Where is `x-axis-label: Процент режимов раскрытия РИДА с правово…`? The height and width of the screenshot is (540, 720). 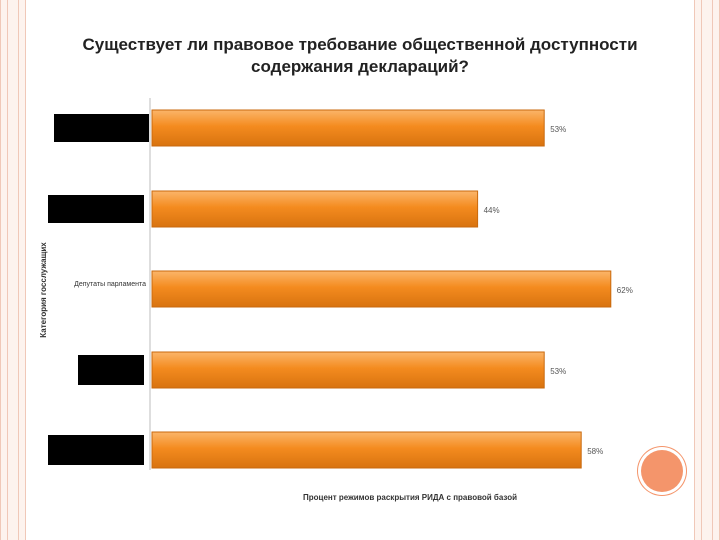
x-axis-label: Процент режимов раскрытия РИДА с правово… is located at coordinates (410, 497).